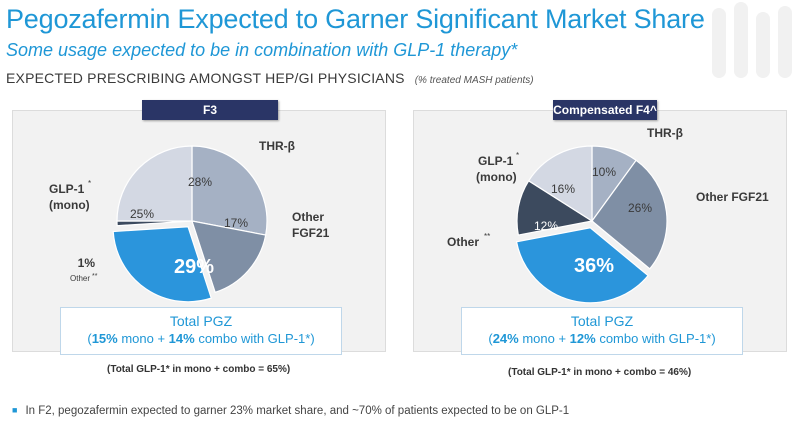 Image resolution: width=800 pixels, height=426 pixels. Describe the element at coordinates (89, 338) in the screenshot. I see `f3-total-open: (` at that location.